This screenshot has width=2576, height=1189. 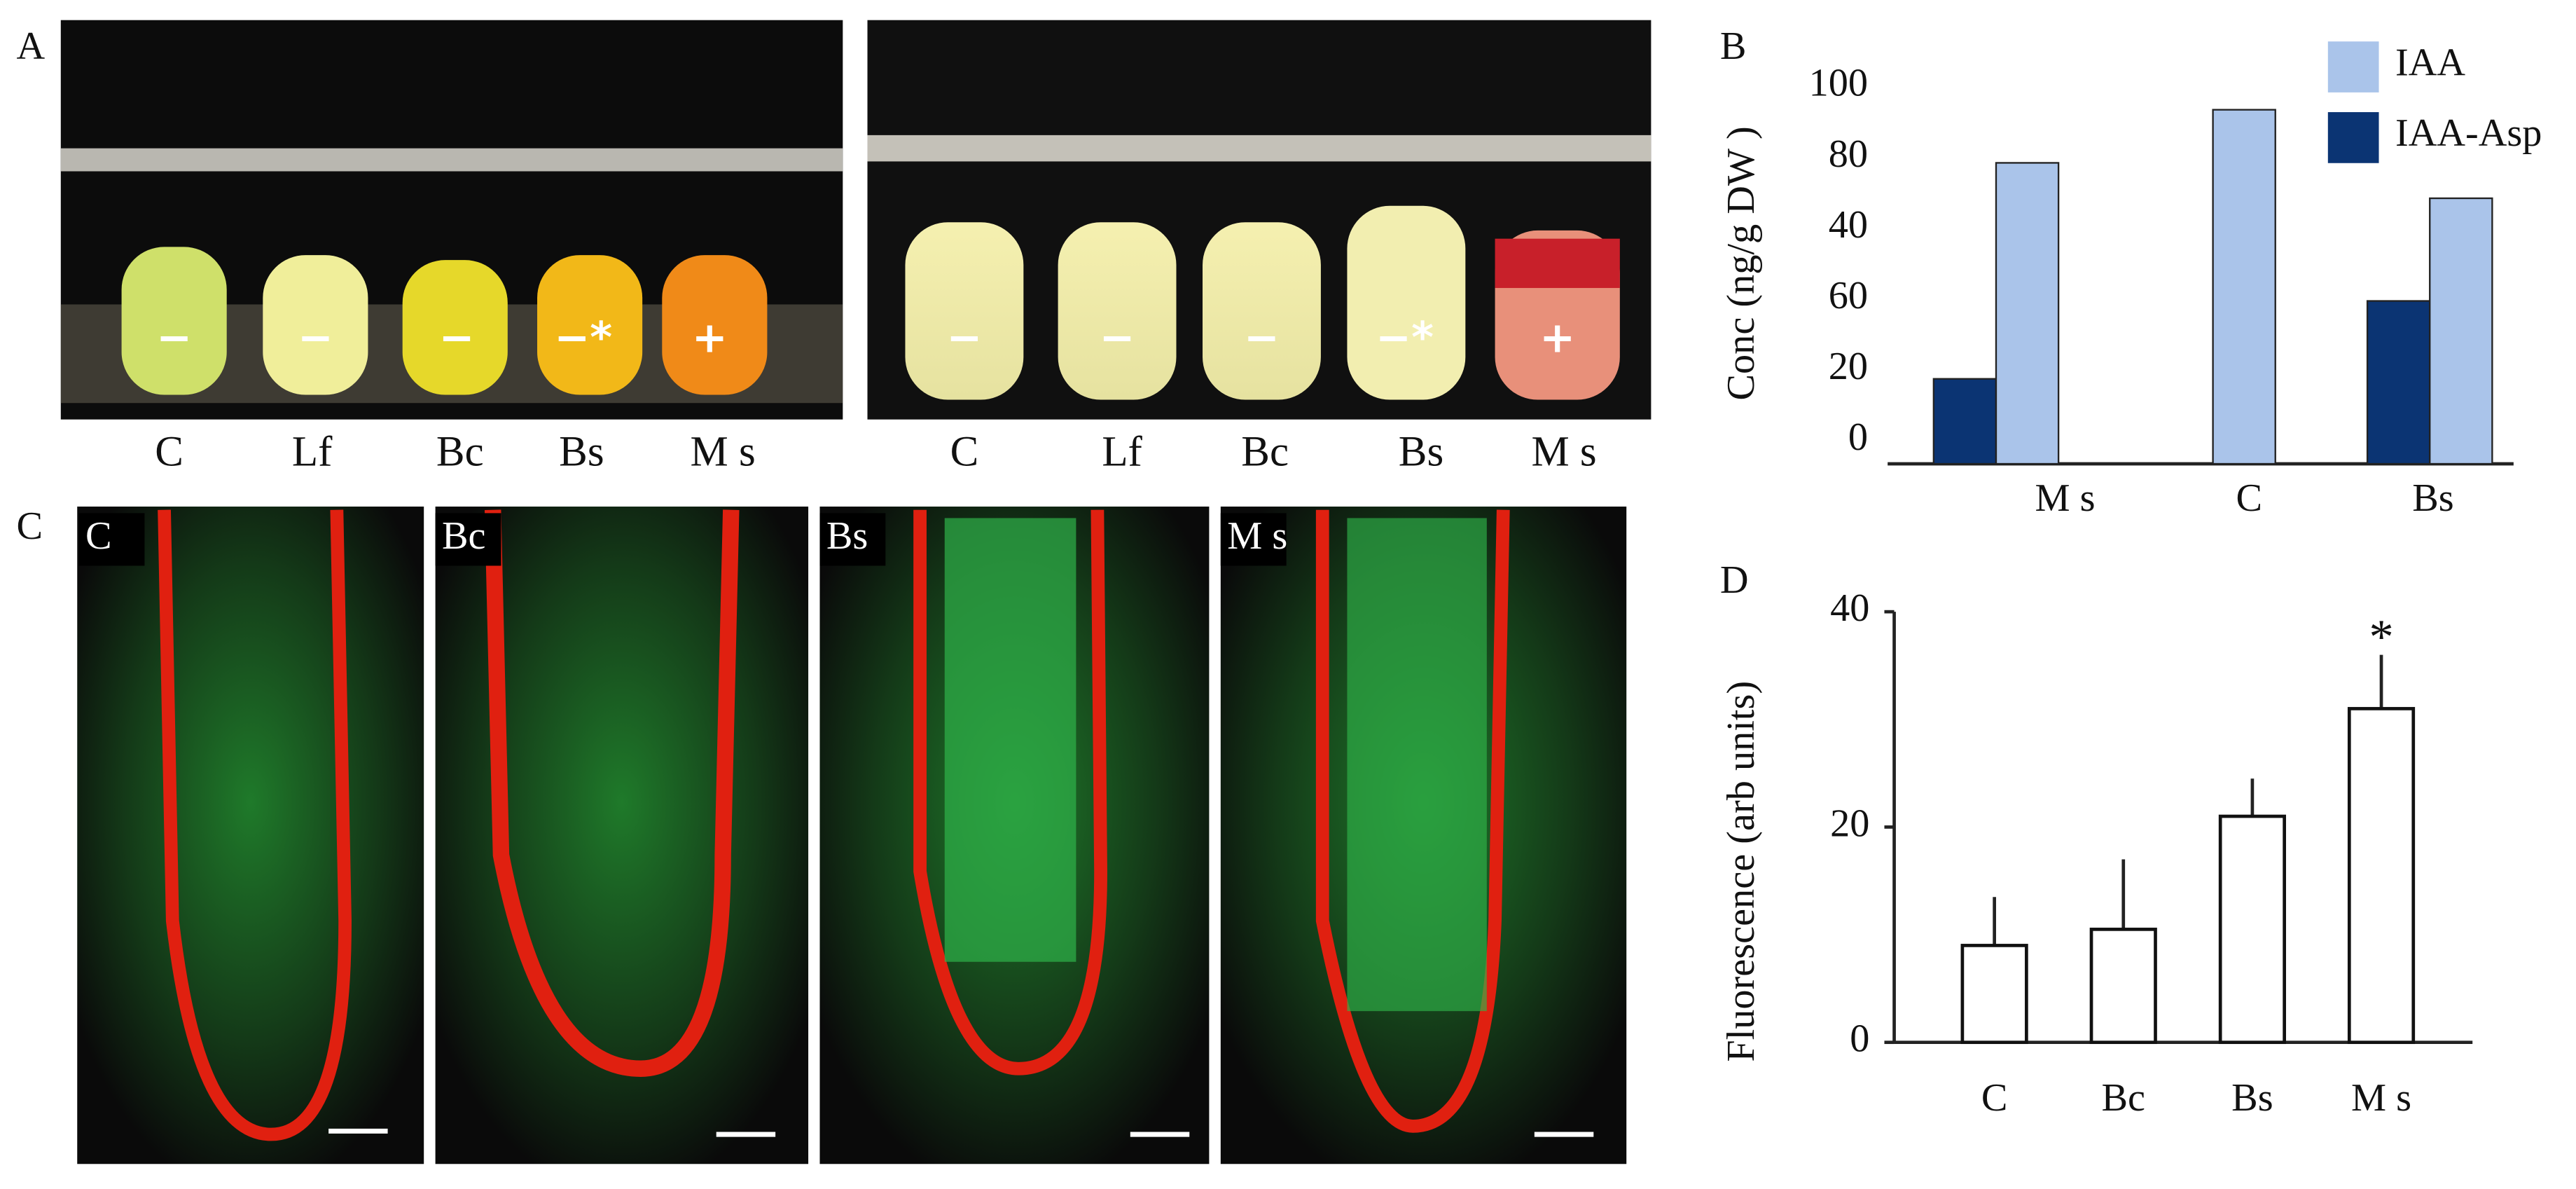 What do you see at coordinates (2124, 1098) in the screenshot?
I see `x-tick-label: Bc` at bounding box center [2124, 1098].